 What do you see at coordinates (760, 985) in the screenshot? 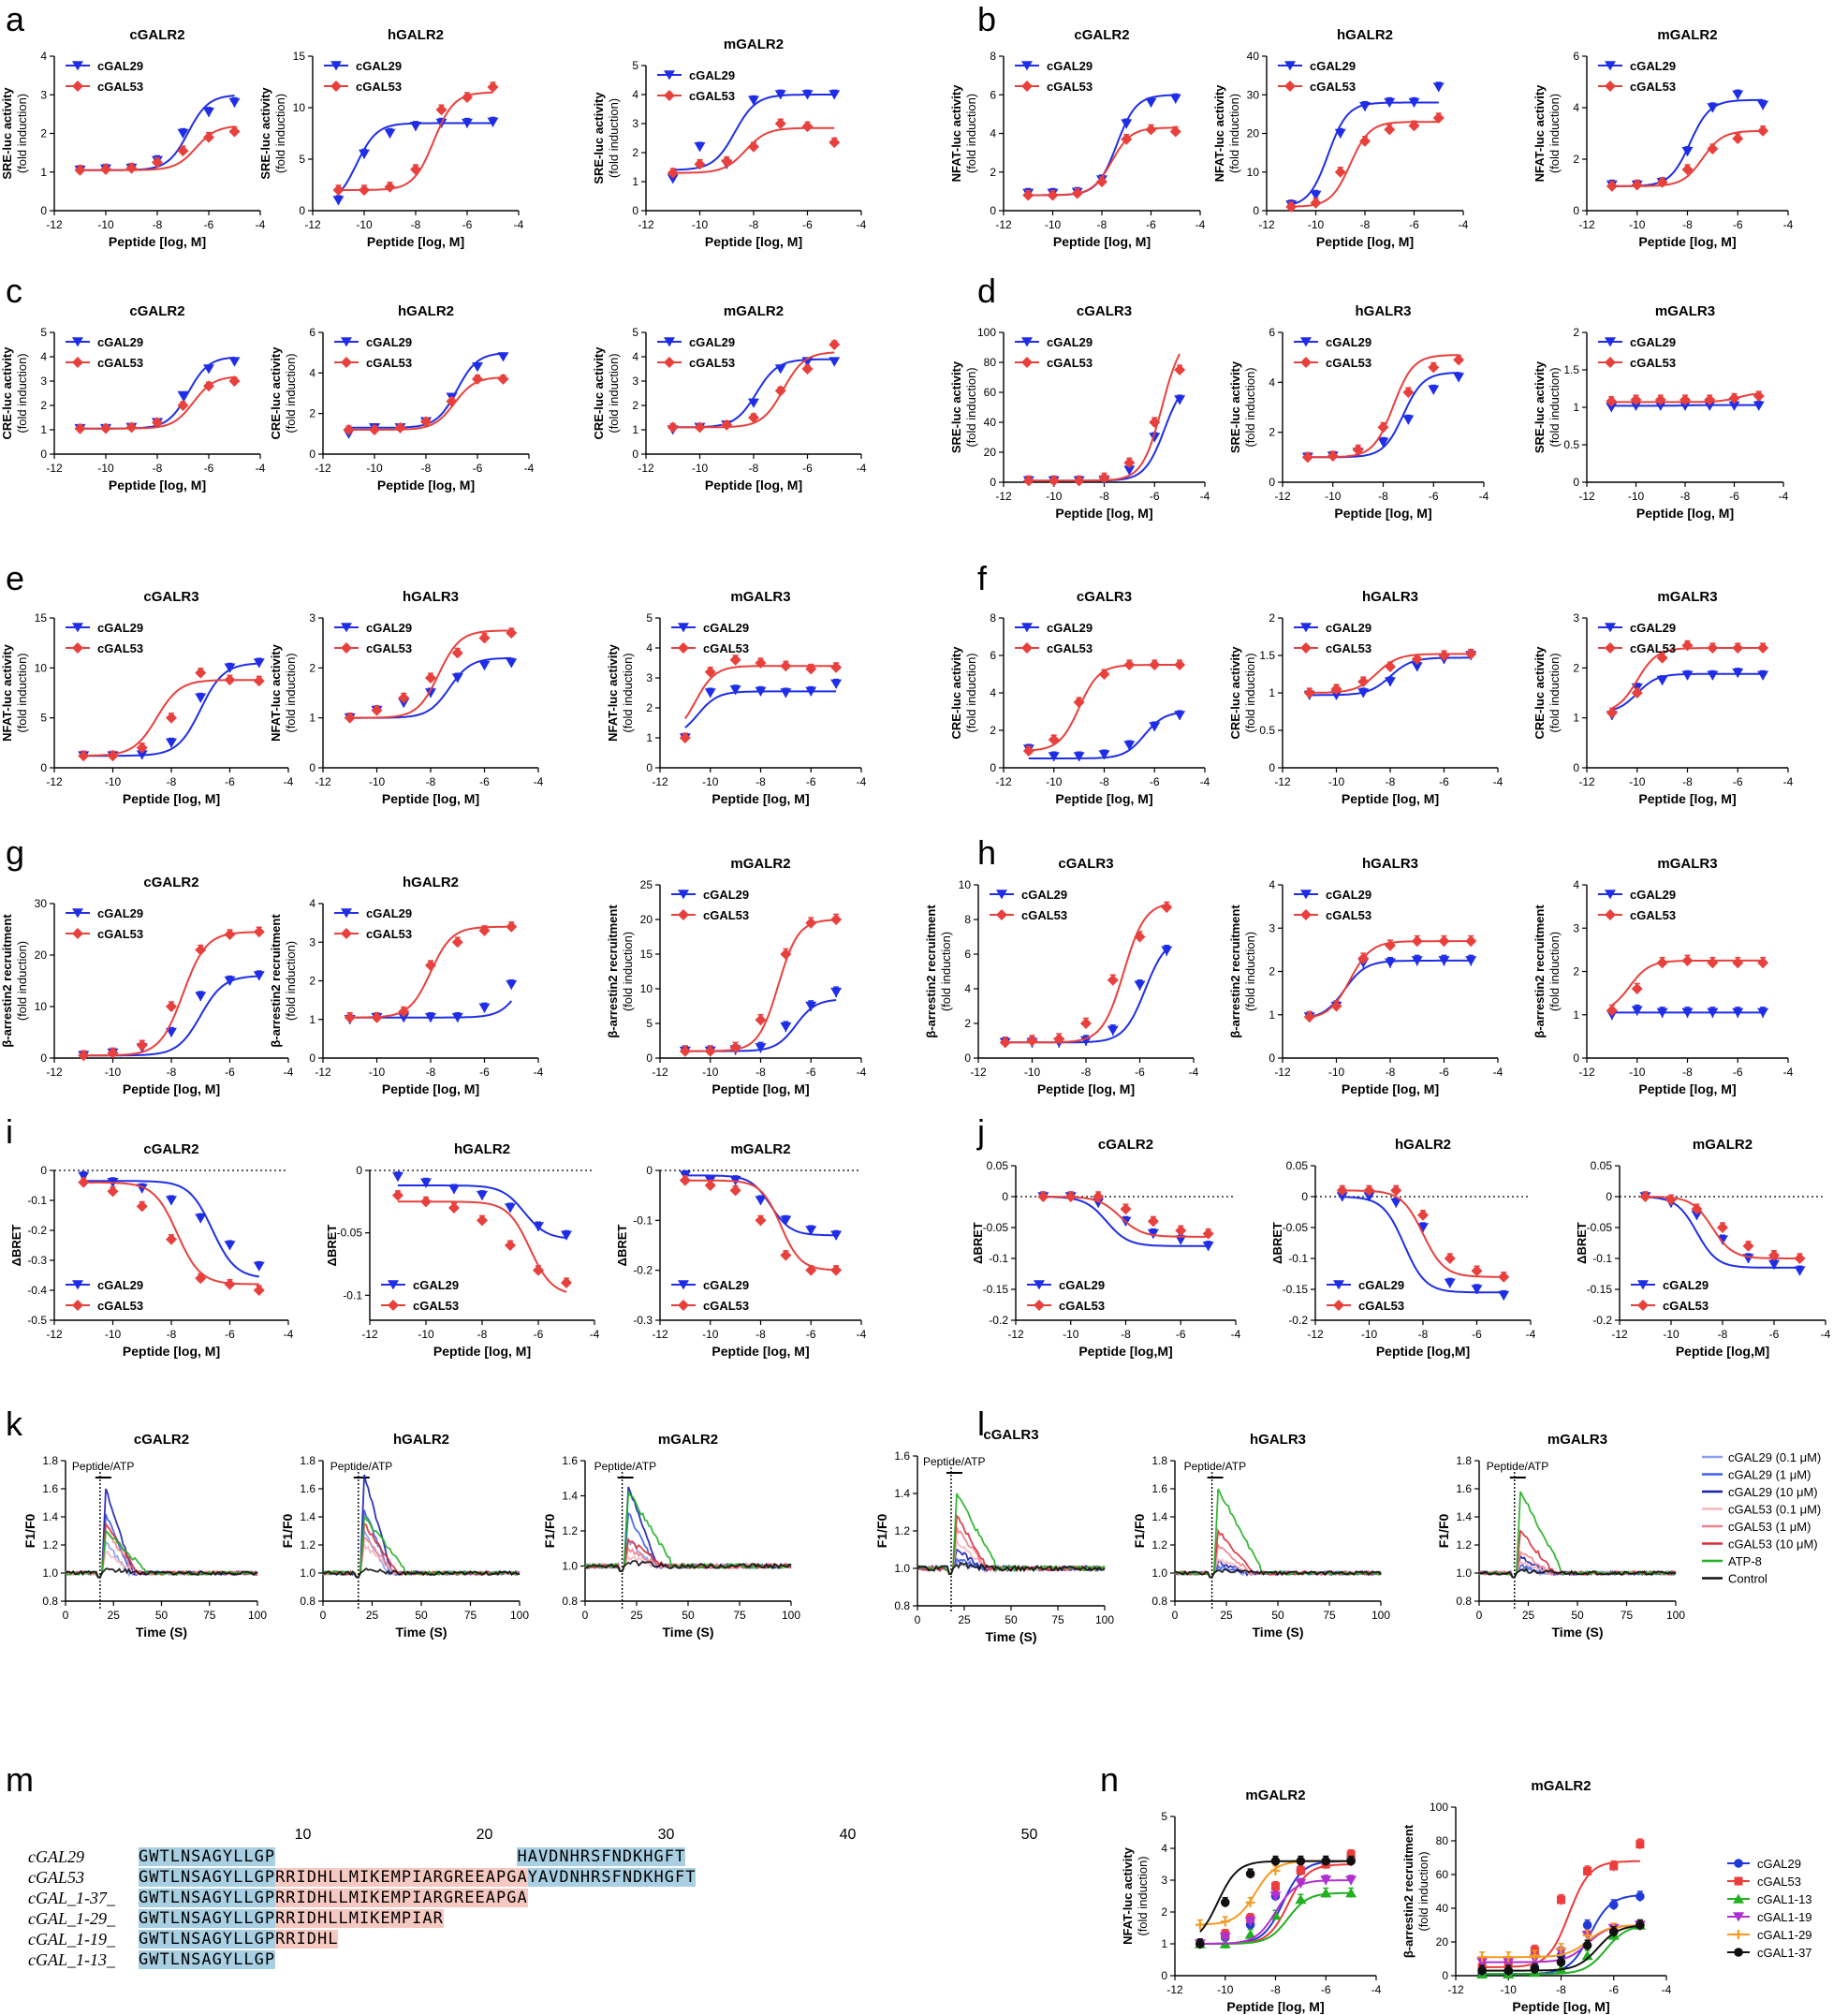
I see `fit-curve-cGAL53` at bounding box center [760, 985].